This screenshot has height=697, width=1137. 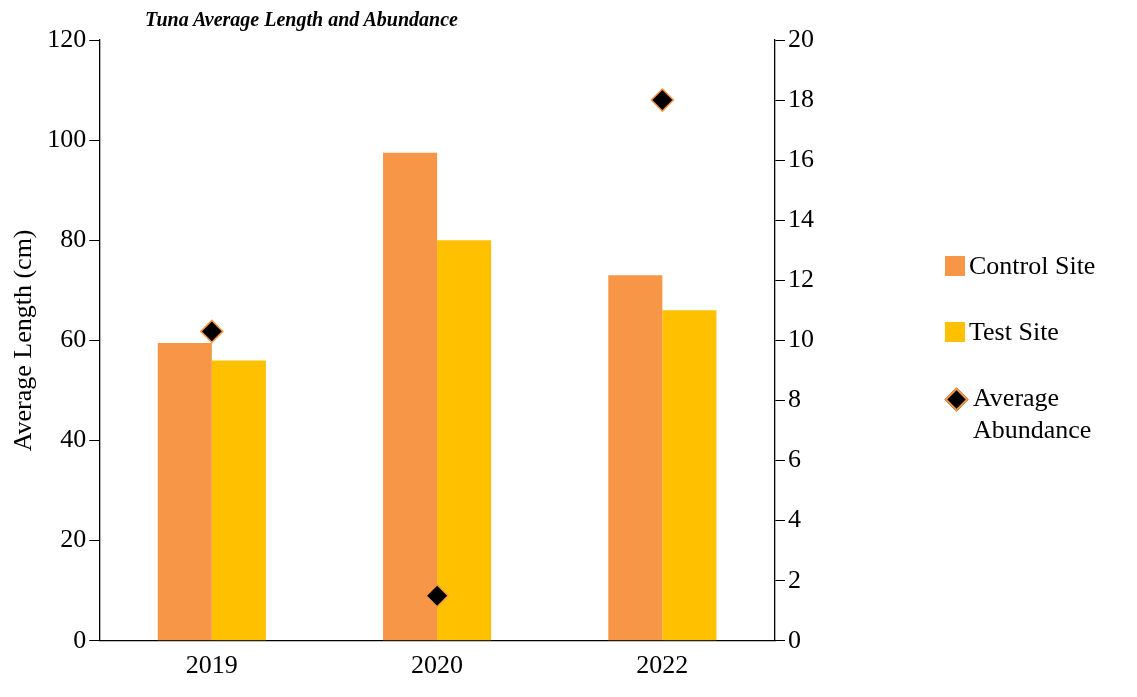 I want to click on y-tick-label: 80, so click(x=73, y=239).